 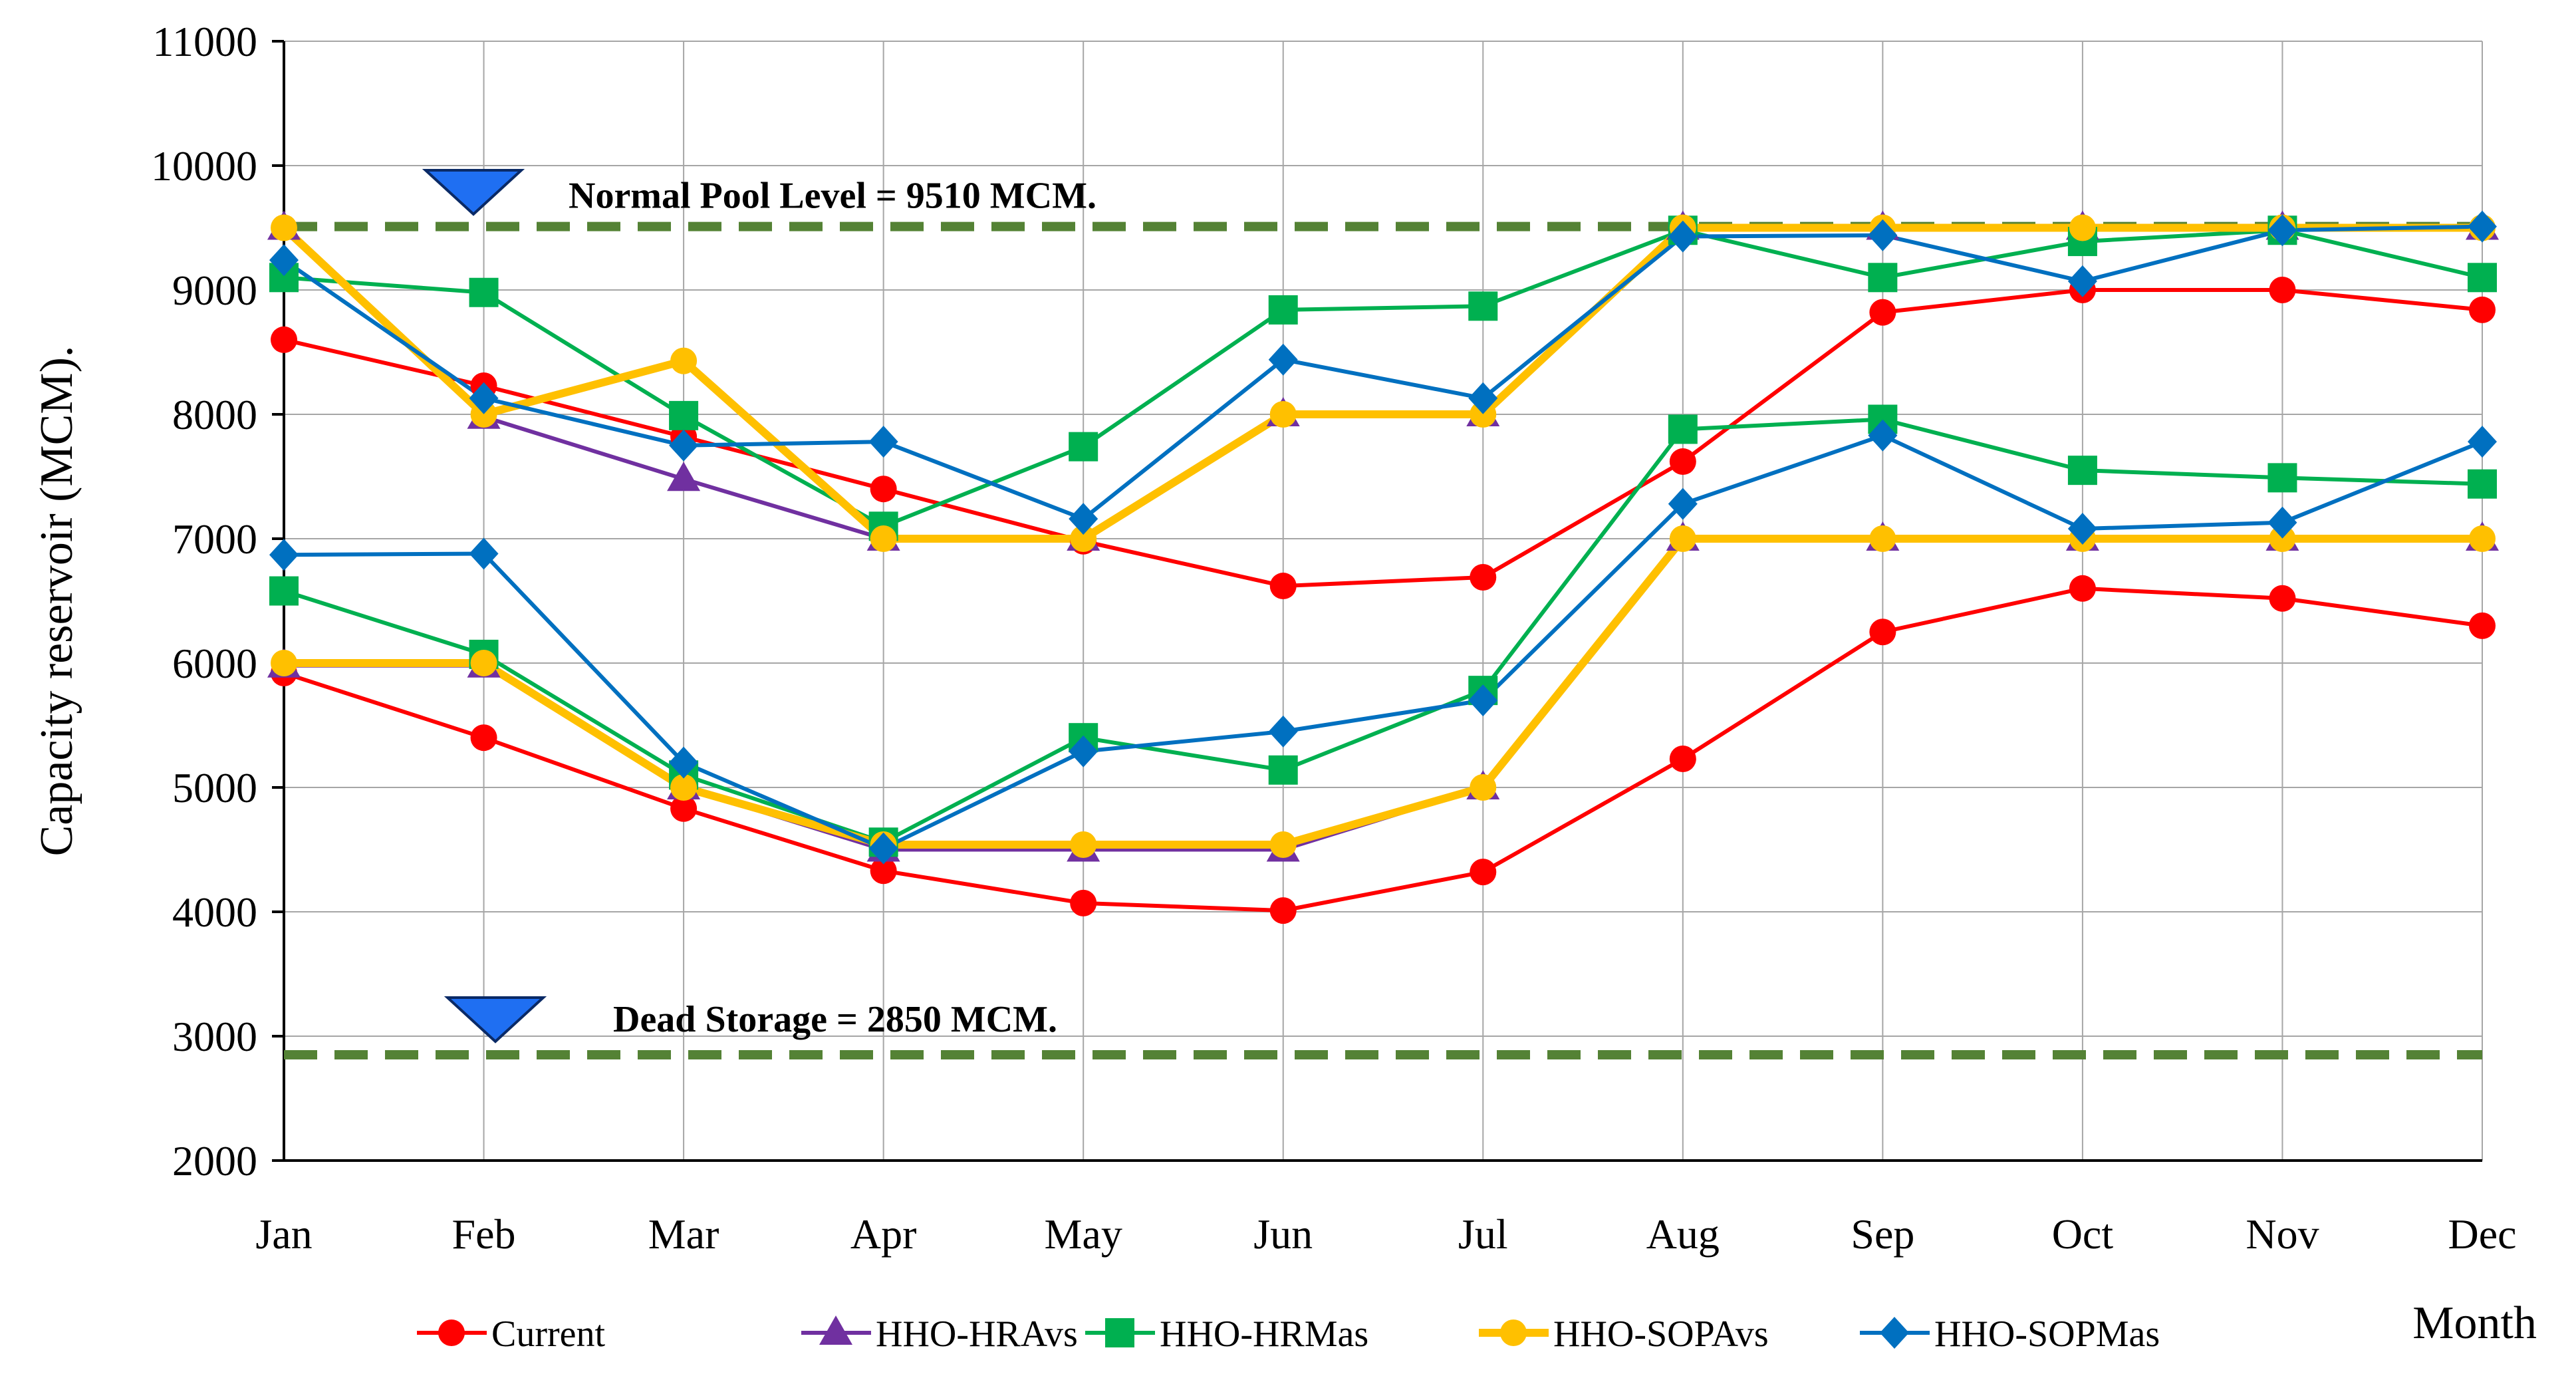 I want to click on dead-storage-label: Dead Storage = 2850 MCM., so click(x=835, y=1020).